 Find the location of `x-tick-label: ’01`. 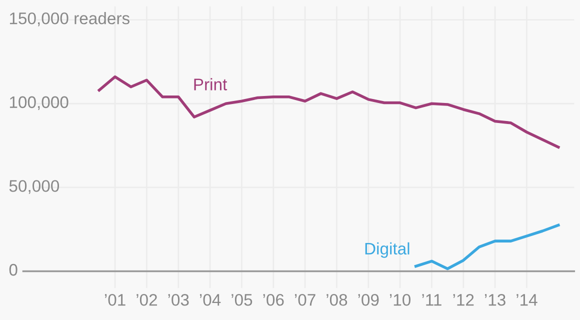

x-tick-label: ’01 is located at coordinates (115, 300).